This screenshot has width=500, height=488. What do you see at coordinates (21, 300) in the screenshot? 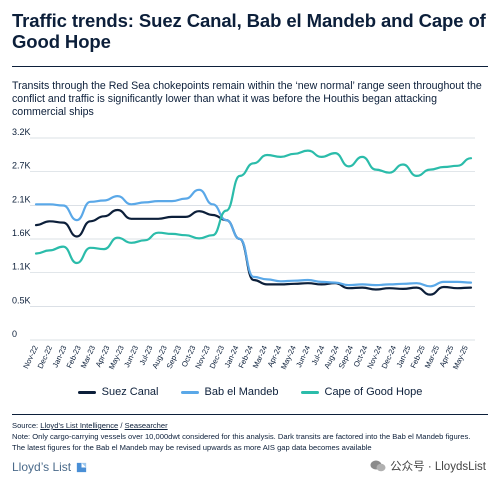
I see `y-tick-label: 0.5K` at bounding box center [21, 300].